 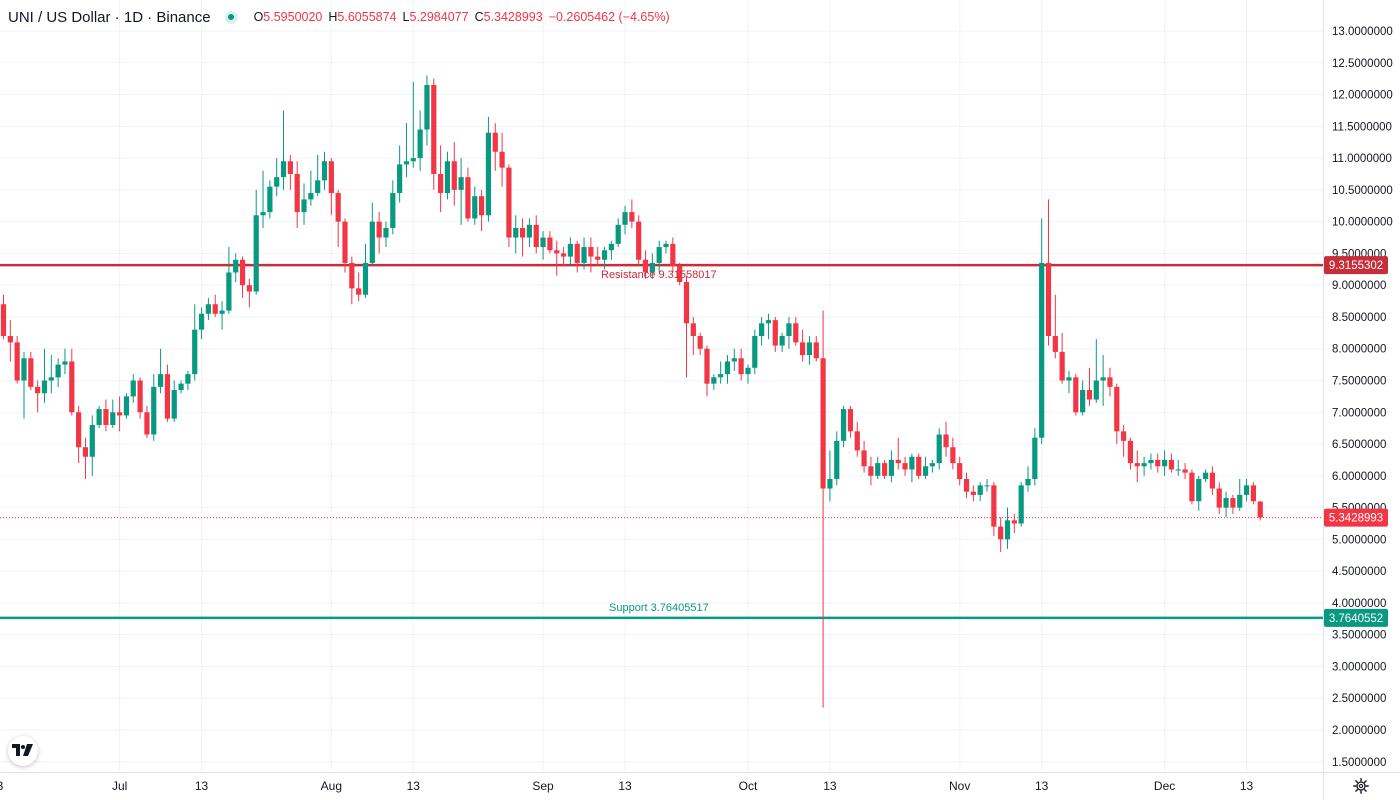 I want to click on support-label: Support 3.76405517, so click(x=659, y=608).